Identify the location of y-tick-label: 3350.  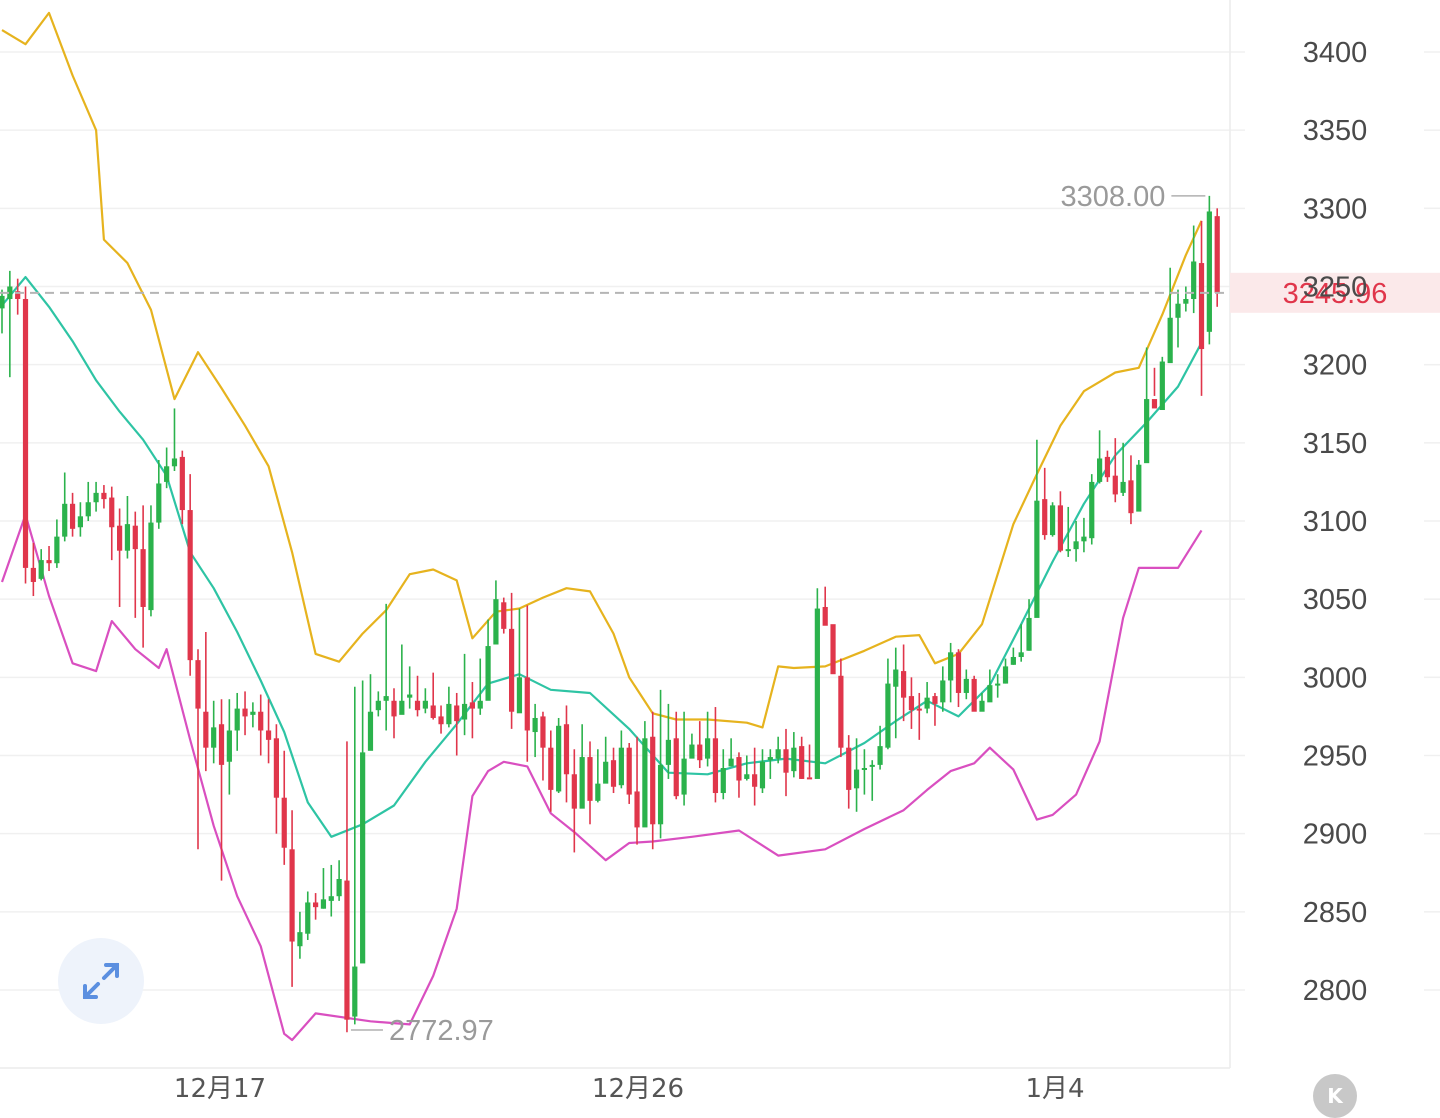
(1335, 131).